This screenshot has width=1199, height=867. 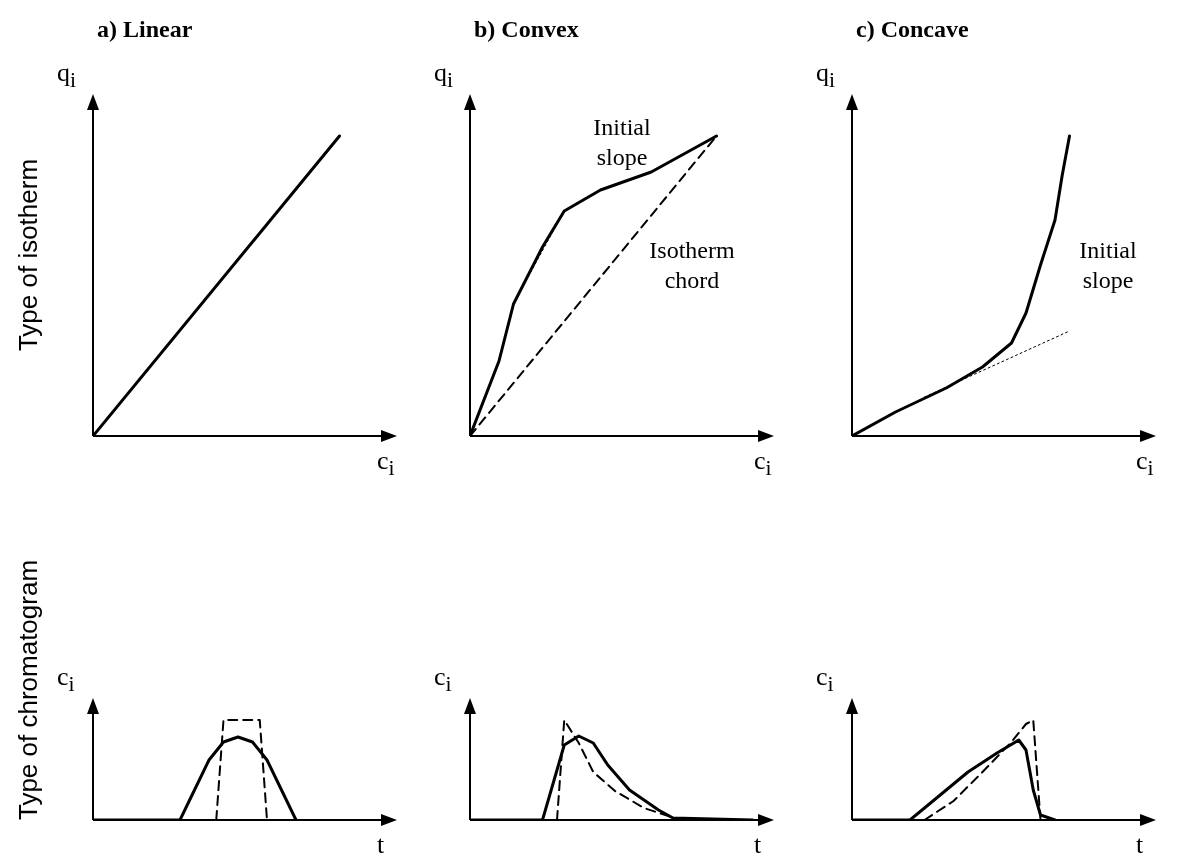 I want to click on chart-title: a) Linear, so click(x=145, y=29).